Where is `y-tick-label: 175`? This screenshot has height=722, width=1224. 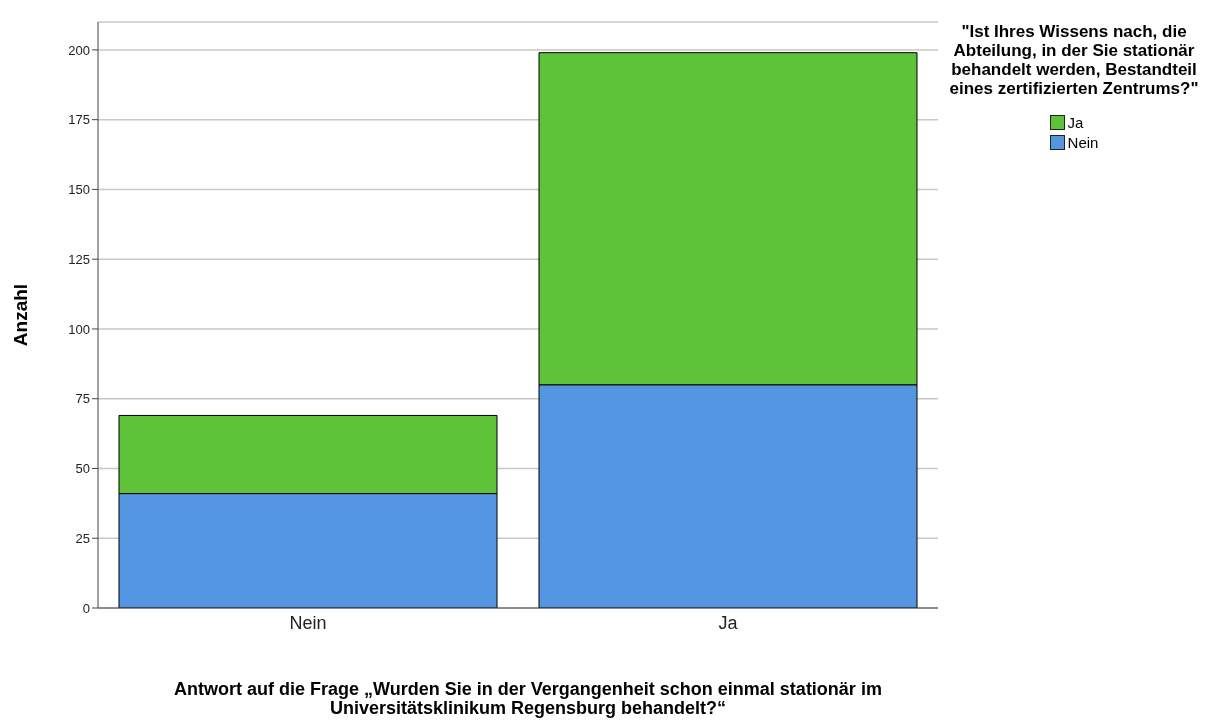
y-tick-label: 175 is located at coordinates (79, 120).